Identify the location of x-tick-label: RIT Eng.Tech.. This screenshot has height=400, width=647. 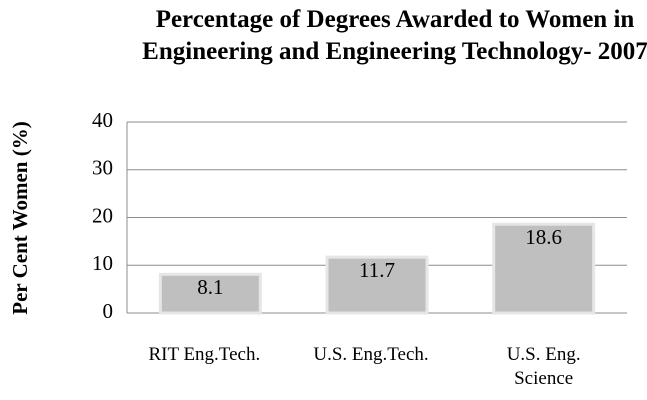
(204, 354).